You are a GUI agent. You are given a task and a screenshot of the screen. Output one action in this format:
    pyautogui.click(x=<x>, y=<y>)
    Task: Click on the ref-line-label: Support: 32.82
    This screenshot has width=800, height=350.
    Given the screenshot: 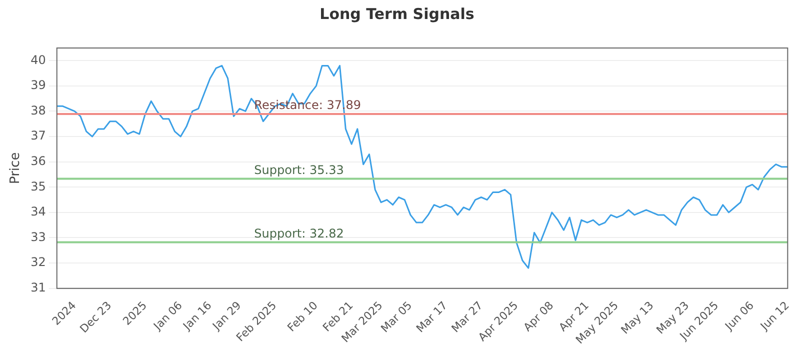 What is the action you would take?
    pyautogui.click(x=299, y=233)
    